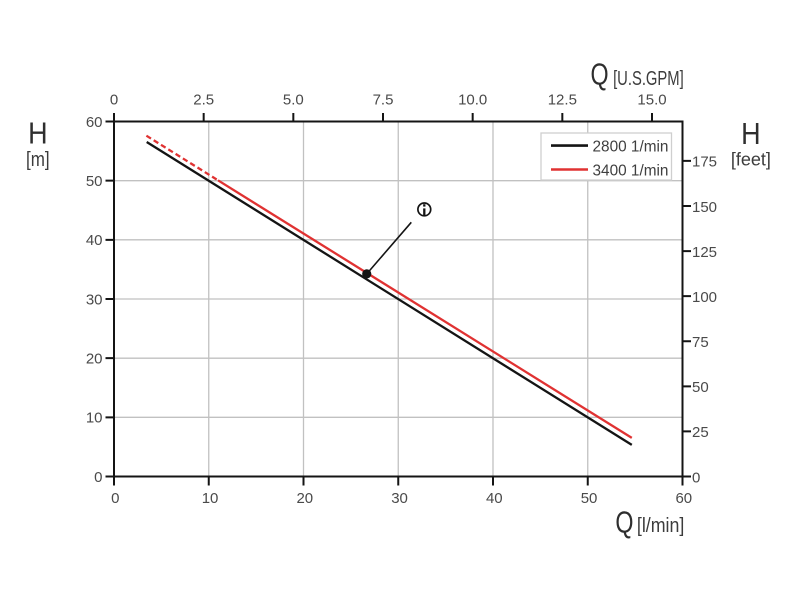 This screenshot has width=800, height=600. I want to click on svg-text: 12.5, so click(562, 100).